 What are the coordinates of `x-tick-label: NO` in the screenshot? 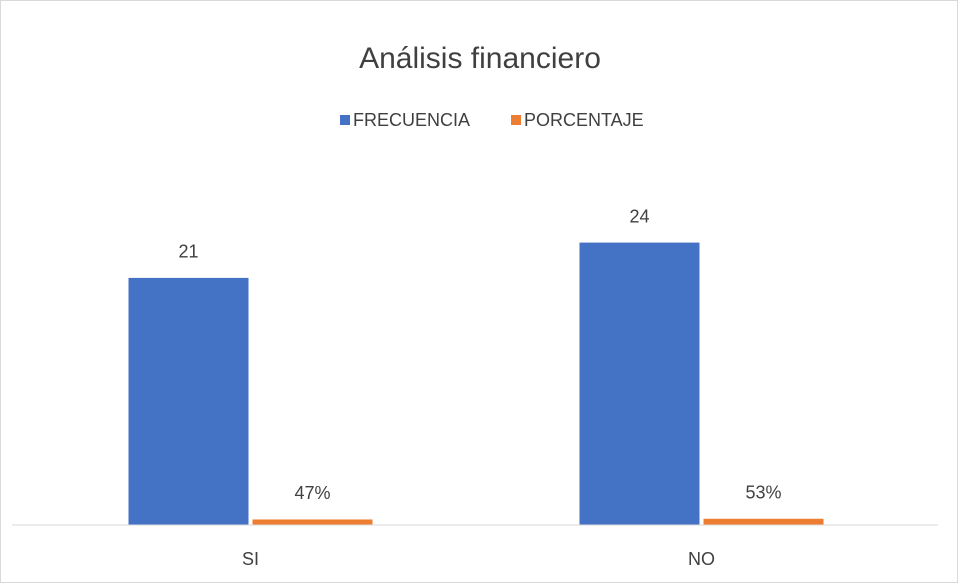 It's located at (701, 559).